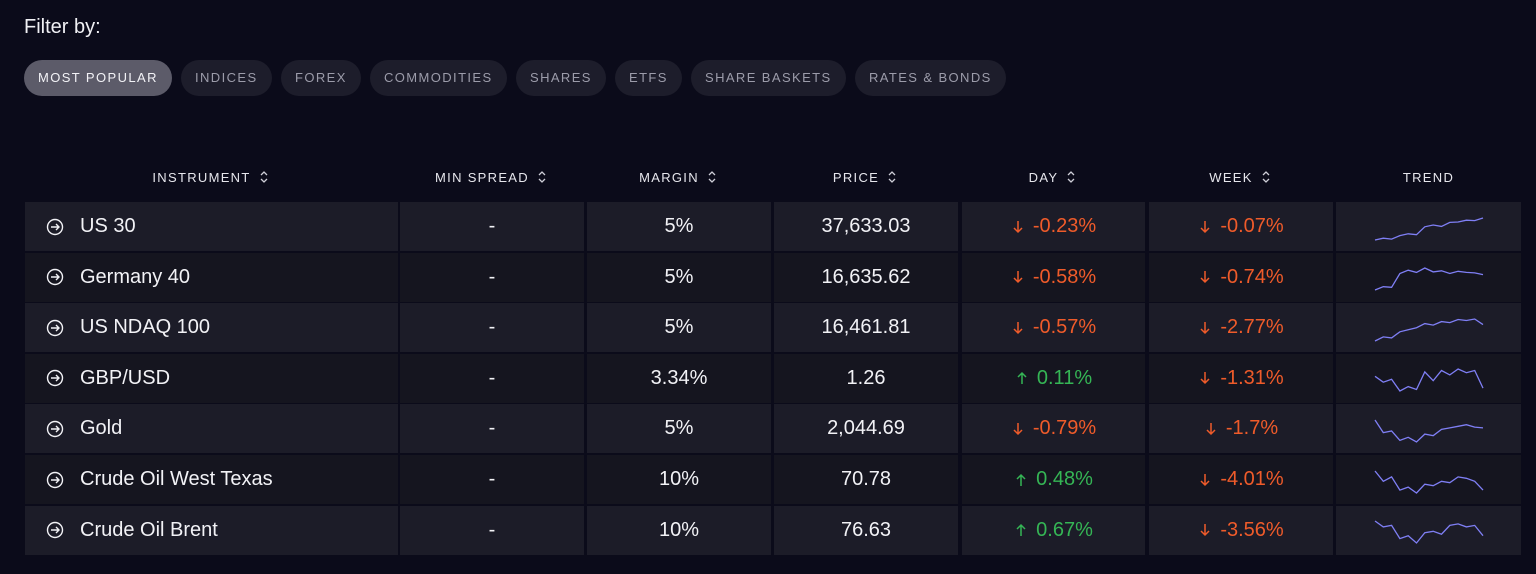  What do you see at coordinates (1241, 530) in the screenshot?
I see `table-cell: -3.56%` at bounding box center [1241, 530].